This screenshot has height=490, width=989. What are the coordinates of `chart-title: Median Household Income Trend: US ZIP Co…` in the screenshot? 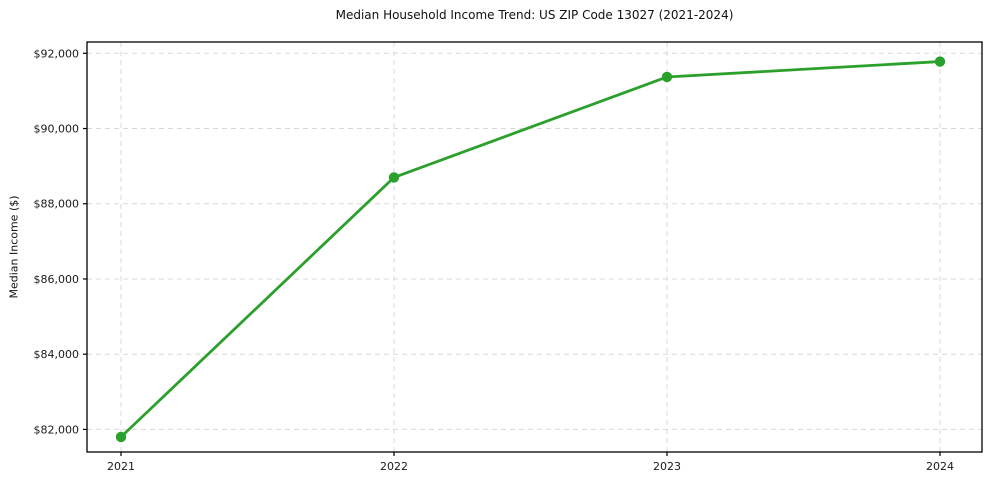 It's located at (534, 15).